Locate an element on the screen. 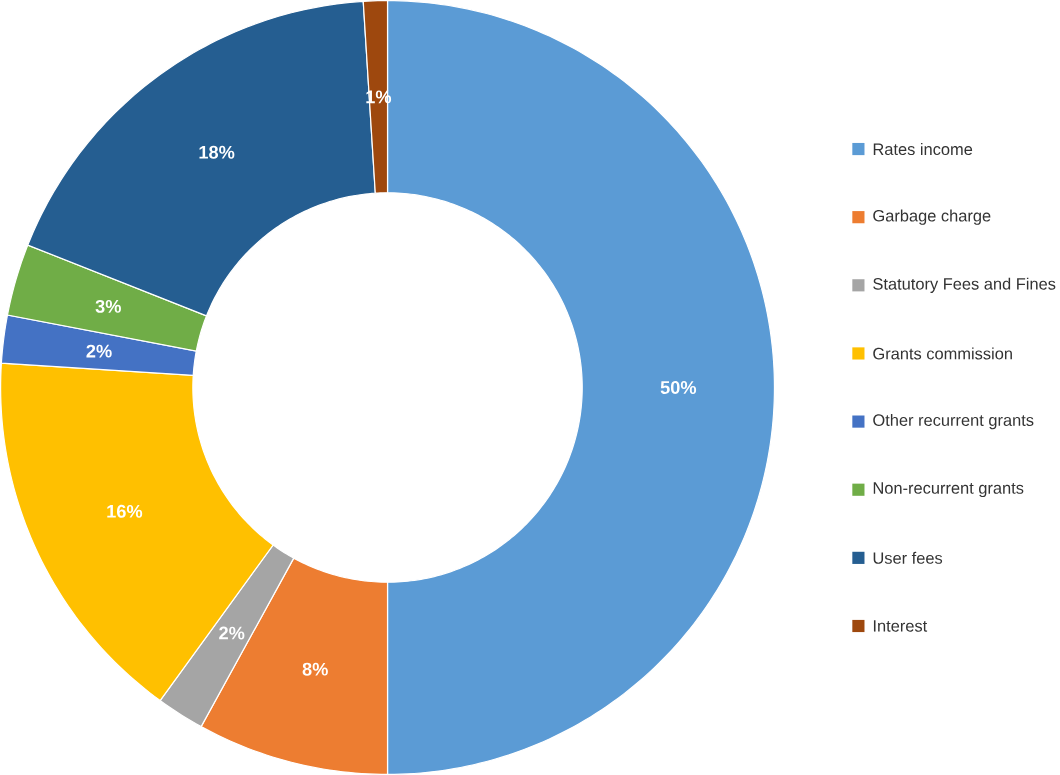 This screenshot has height=775, width=1060. data-label: 16% is located at coordinates (125, 511).